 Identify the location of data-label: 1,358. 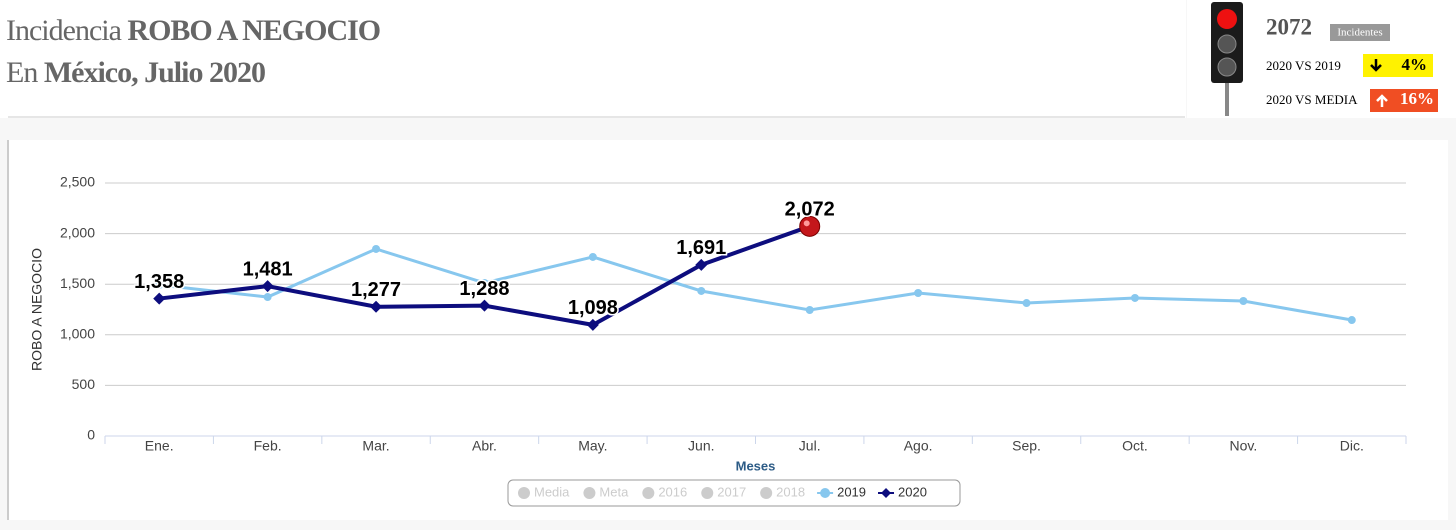
(159, 282).